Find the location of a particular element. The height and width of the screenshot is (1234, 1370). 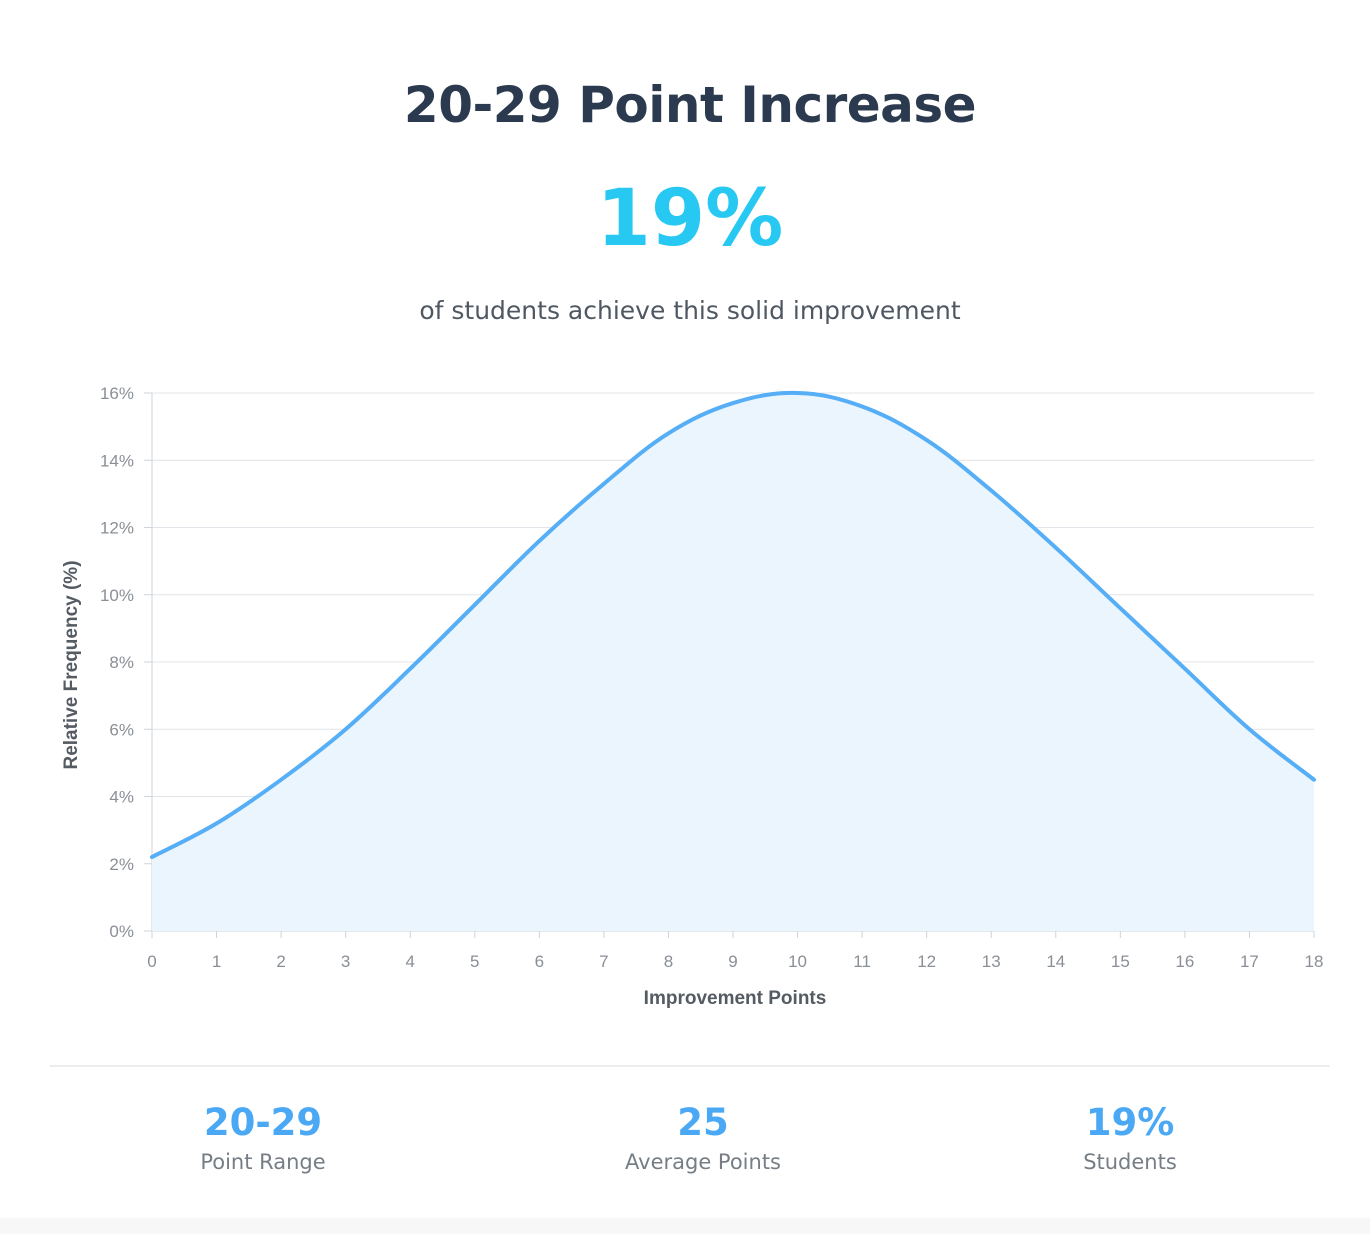

x-tick-label: 5 is located at coordinates (474, 961).